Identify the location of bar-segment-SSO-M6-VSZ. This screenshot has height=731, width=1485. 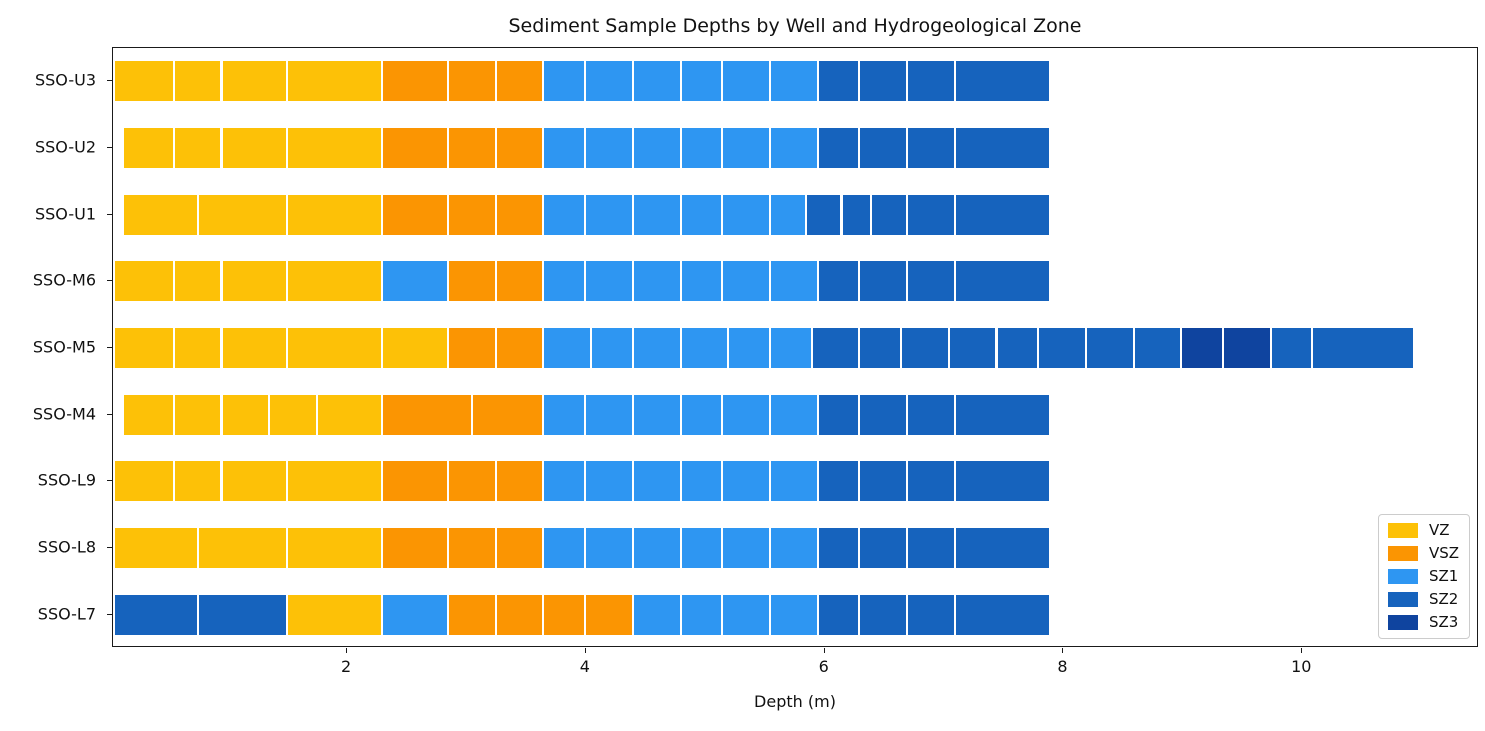
(472, 281).